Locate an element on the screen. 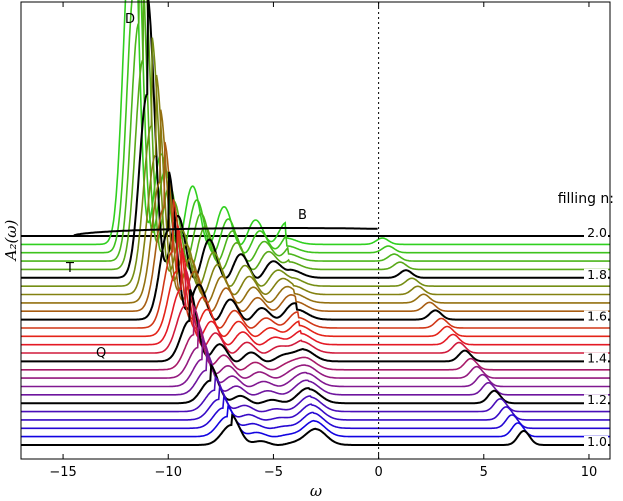 This screenshot has height=501, width=623. filling-label: 1.4 is located at coordinates (597, 357).